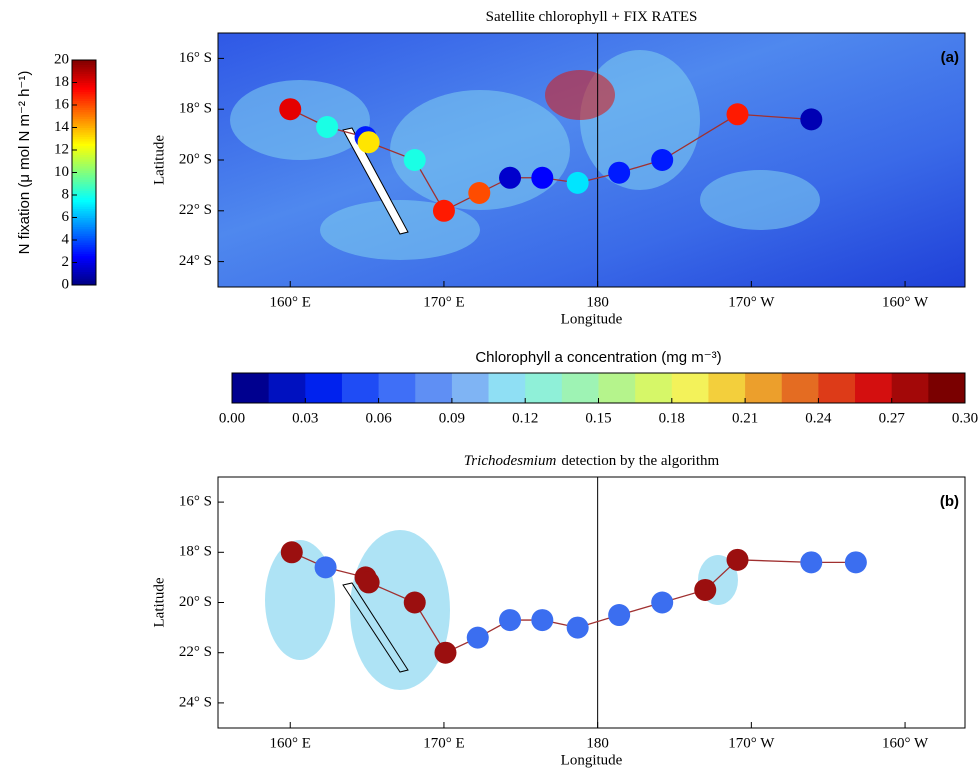 The height and width of the screenshot is (776, 979). I want to click on chart-title: Trichodesmium detection by the algorithm, so click(592, 461).